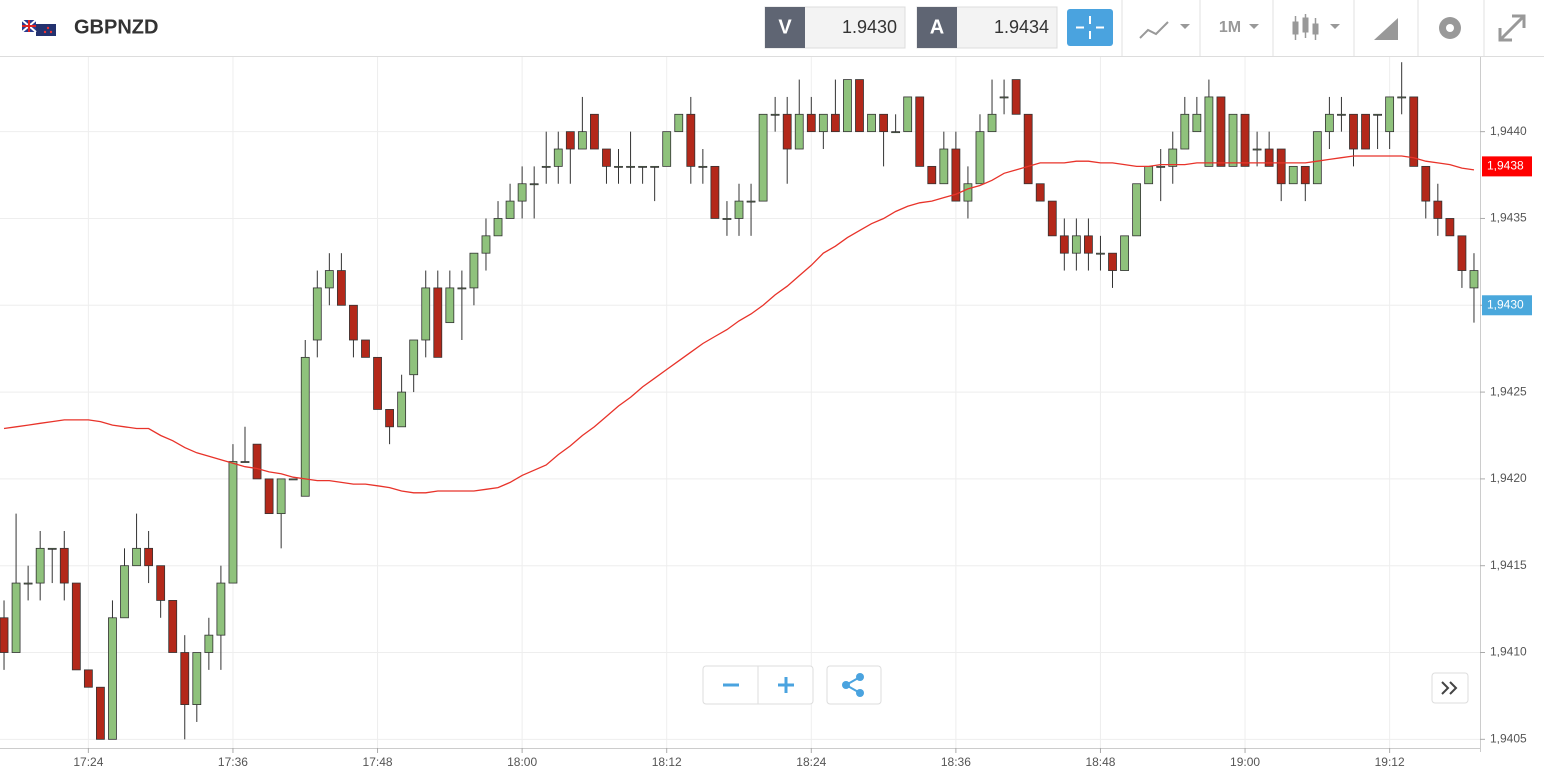 Image resolution: width=1544 pixels, height=782 pixels. Describe the element at coordinates (1230, 27) in the screenshot. I see `timeframe: 1M` at that location.